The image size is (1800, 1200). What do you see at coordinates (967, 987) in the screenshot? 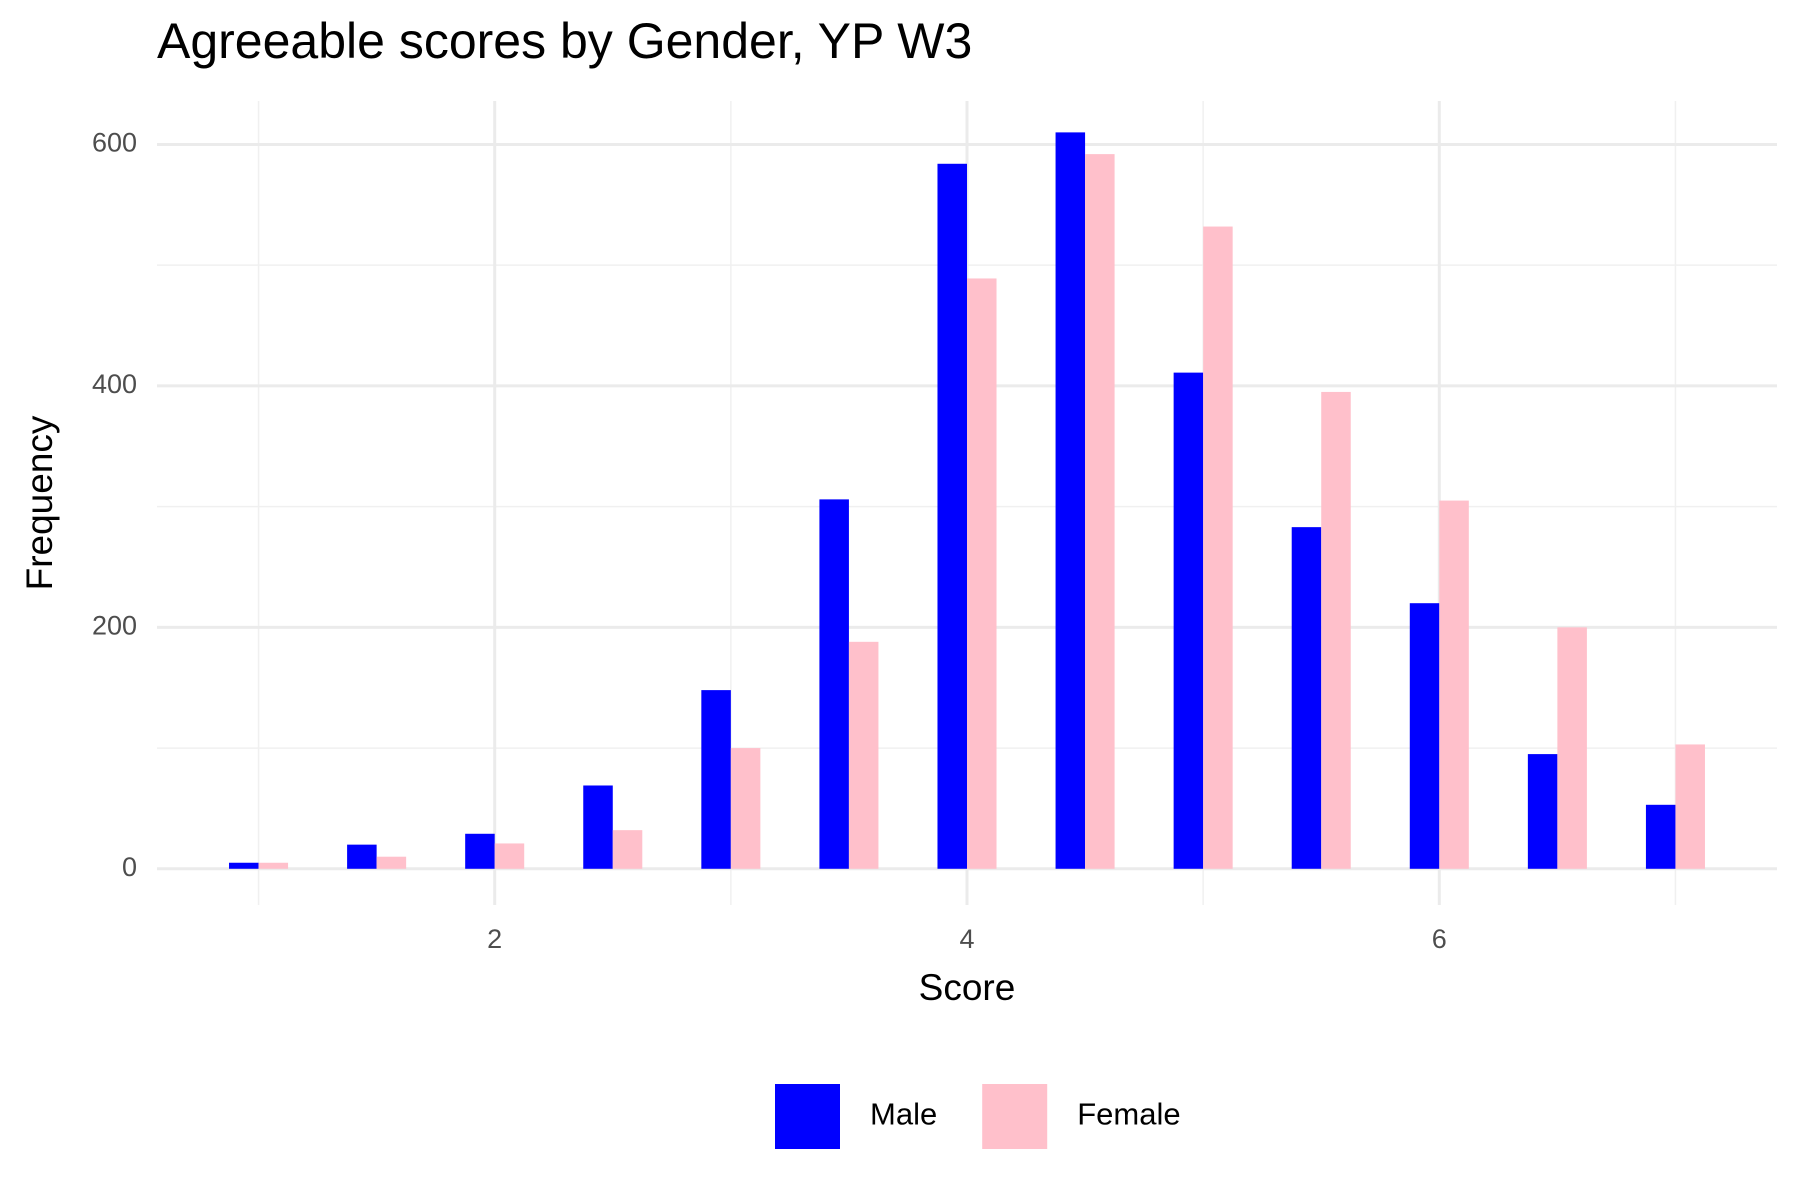
I see `x-axis-title: Score` at bounding box center [967, 987].